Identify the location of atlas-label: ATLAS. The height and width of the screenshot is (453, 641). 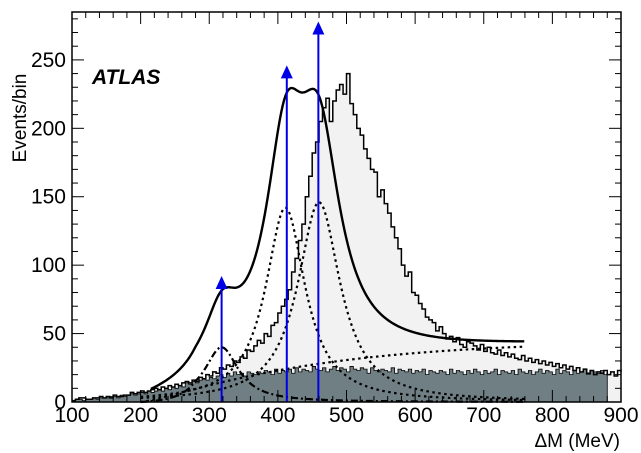
(125, 77).